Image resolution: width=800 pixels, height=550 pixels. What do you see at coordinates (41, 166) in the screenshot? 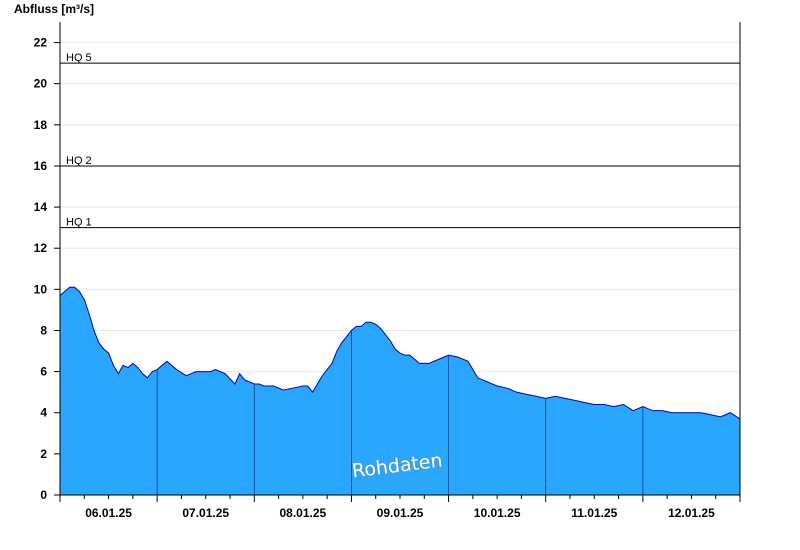
I see `y-tick-label: 16` at bounding box center [41, 166].